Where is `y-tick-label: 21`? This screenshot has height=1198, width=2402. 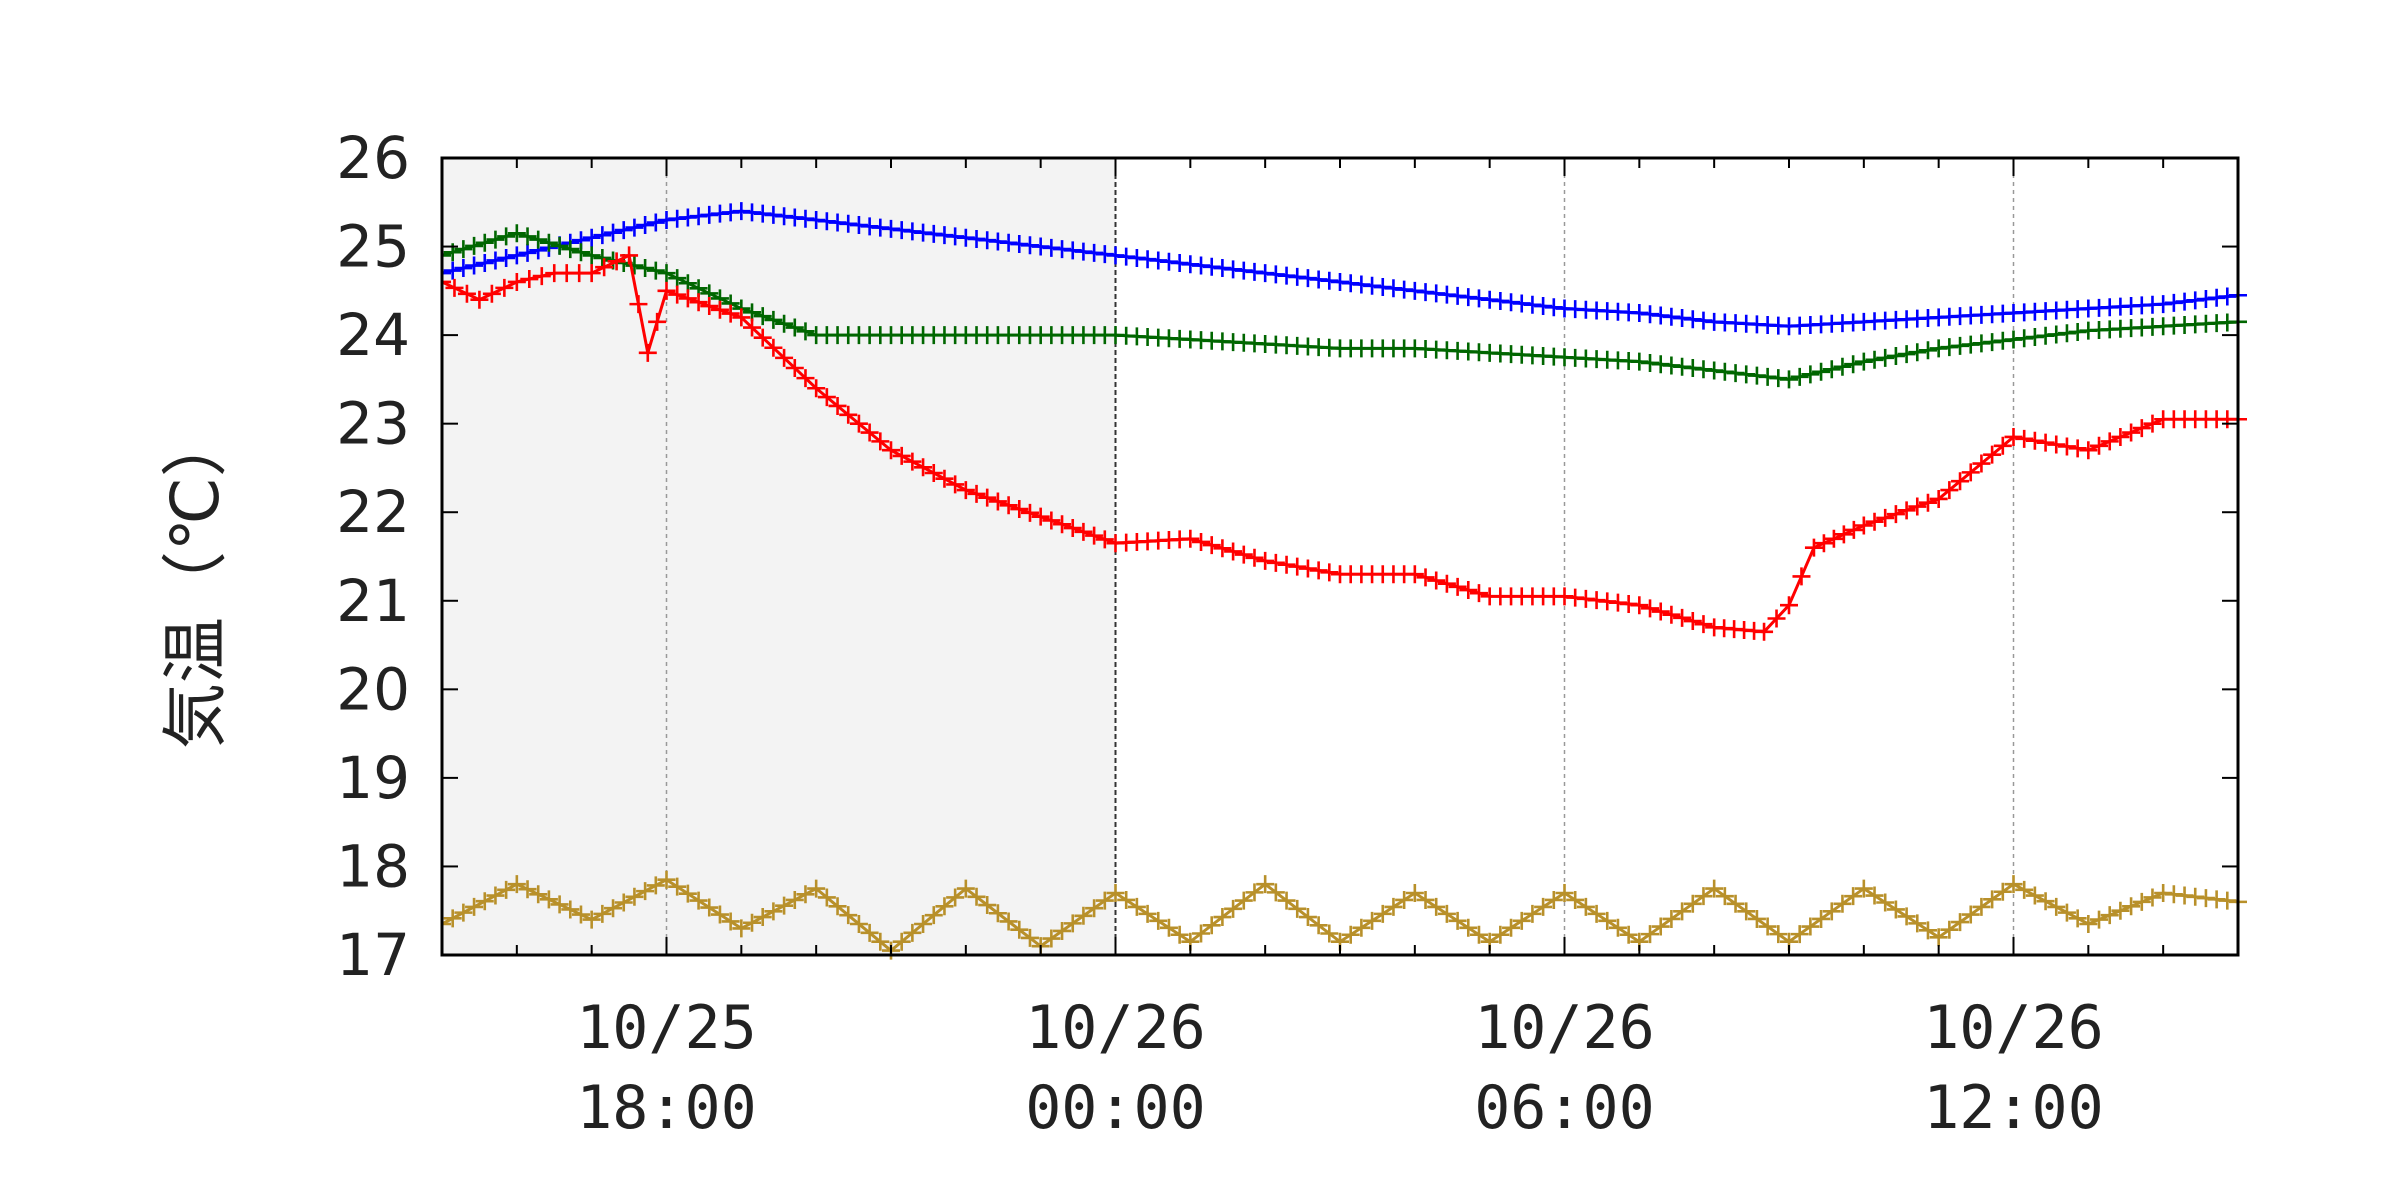
y-tick-label: 21 is located at coordinates (373, 601).